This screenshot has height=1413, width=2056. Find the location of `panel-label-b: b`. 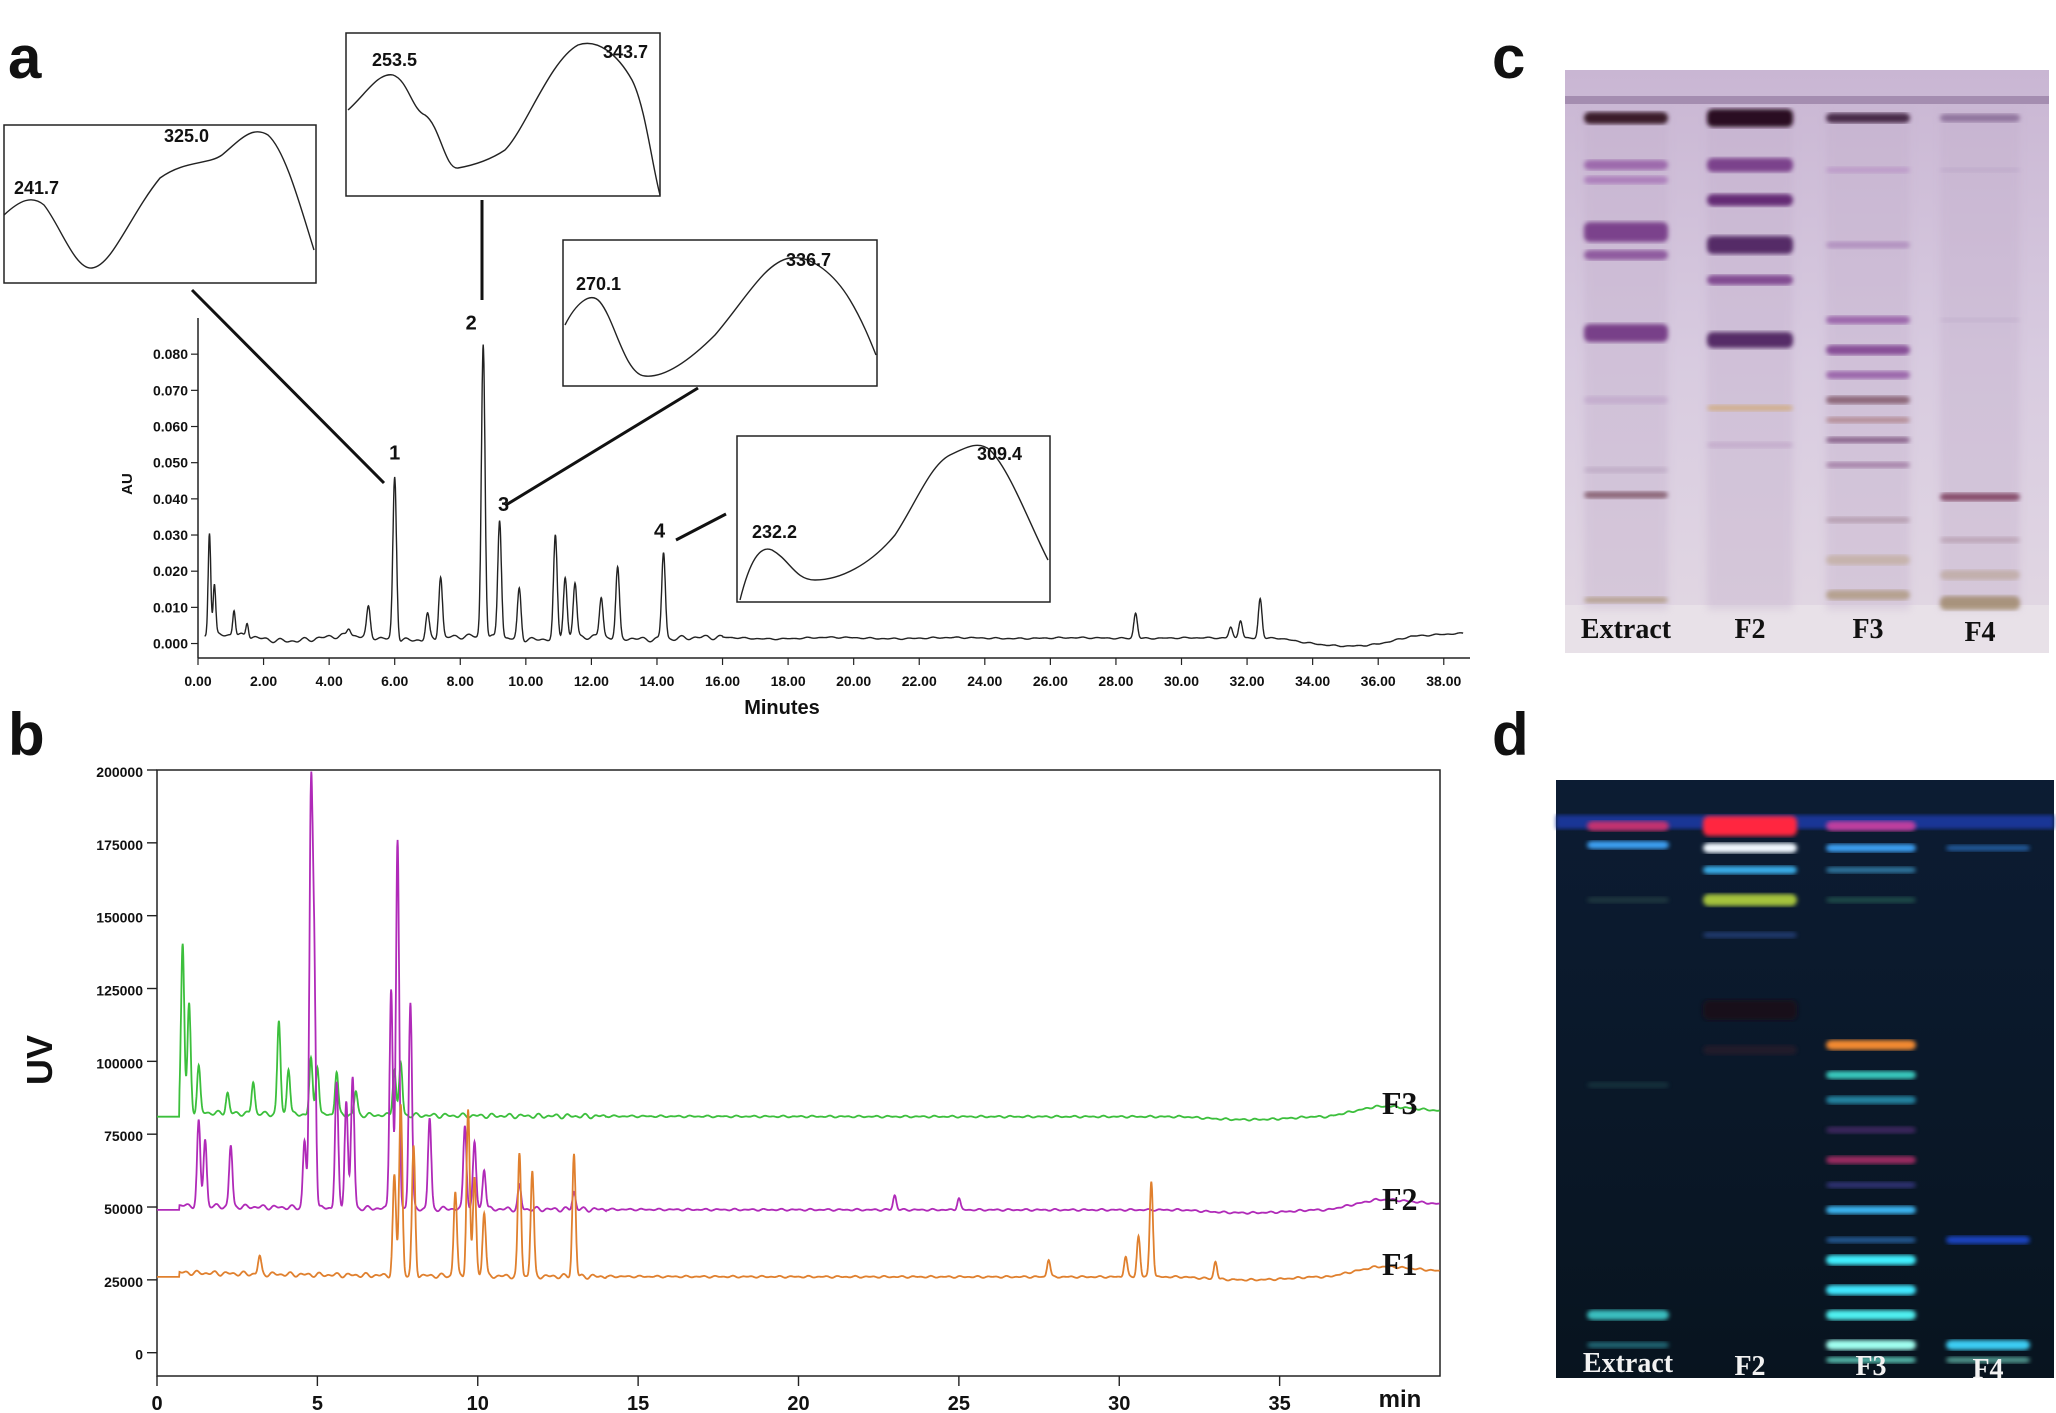

panel-label-b: b is located at coordinates (26, 734).